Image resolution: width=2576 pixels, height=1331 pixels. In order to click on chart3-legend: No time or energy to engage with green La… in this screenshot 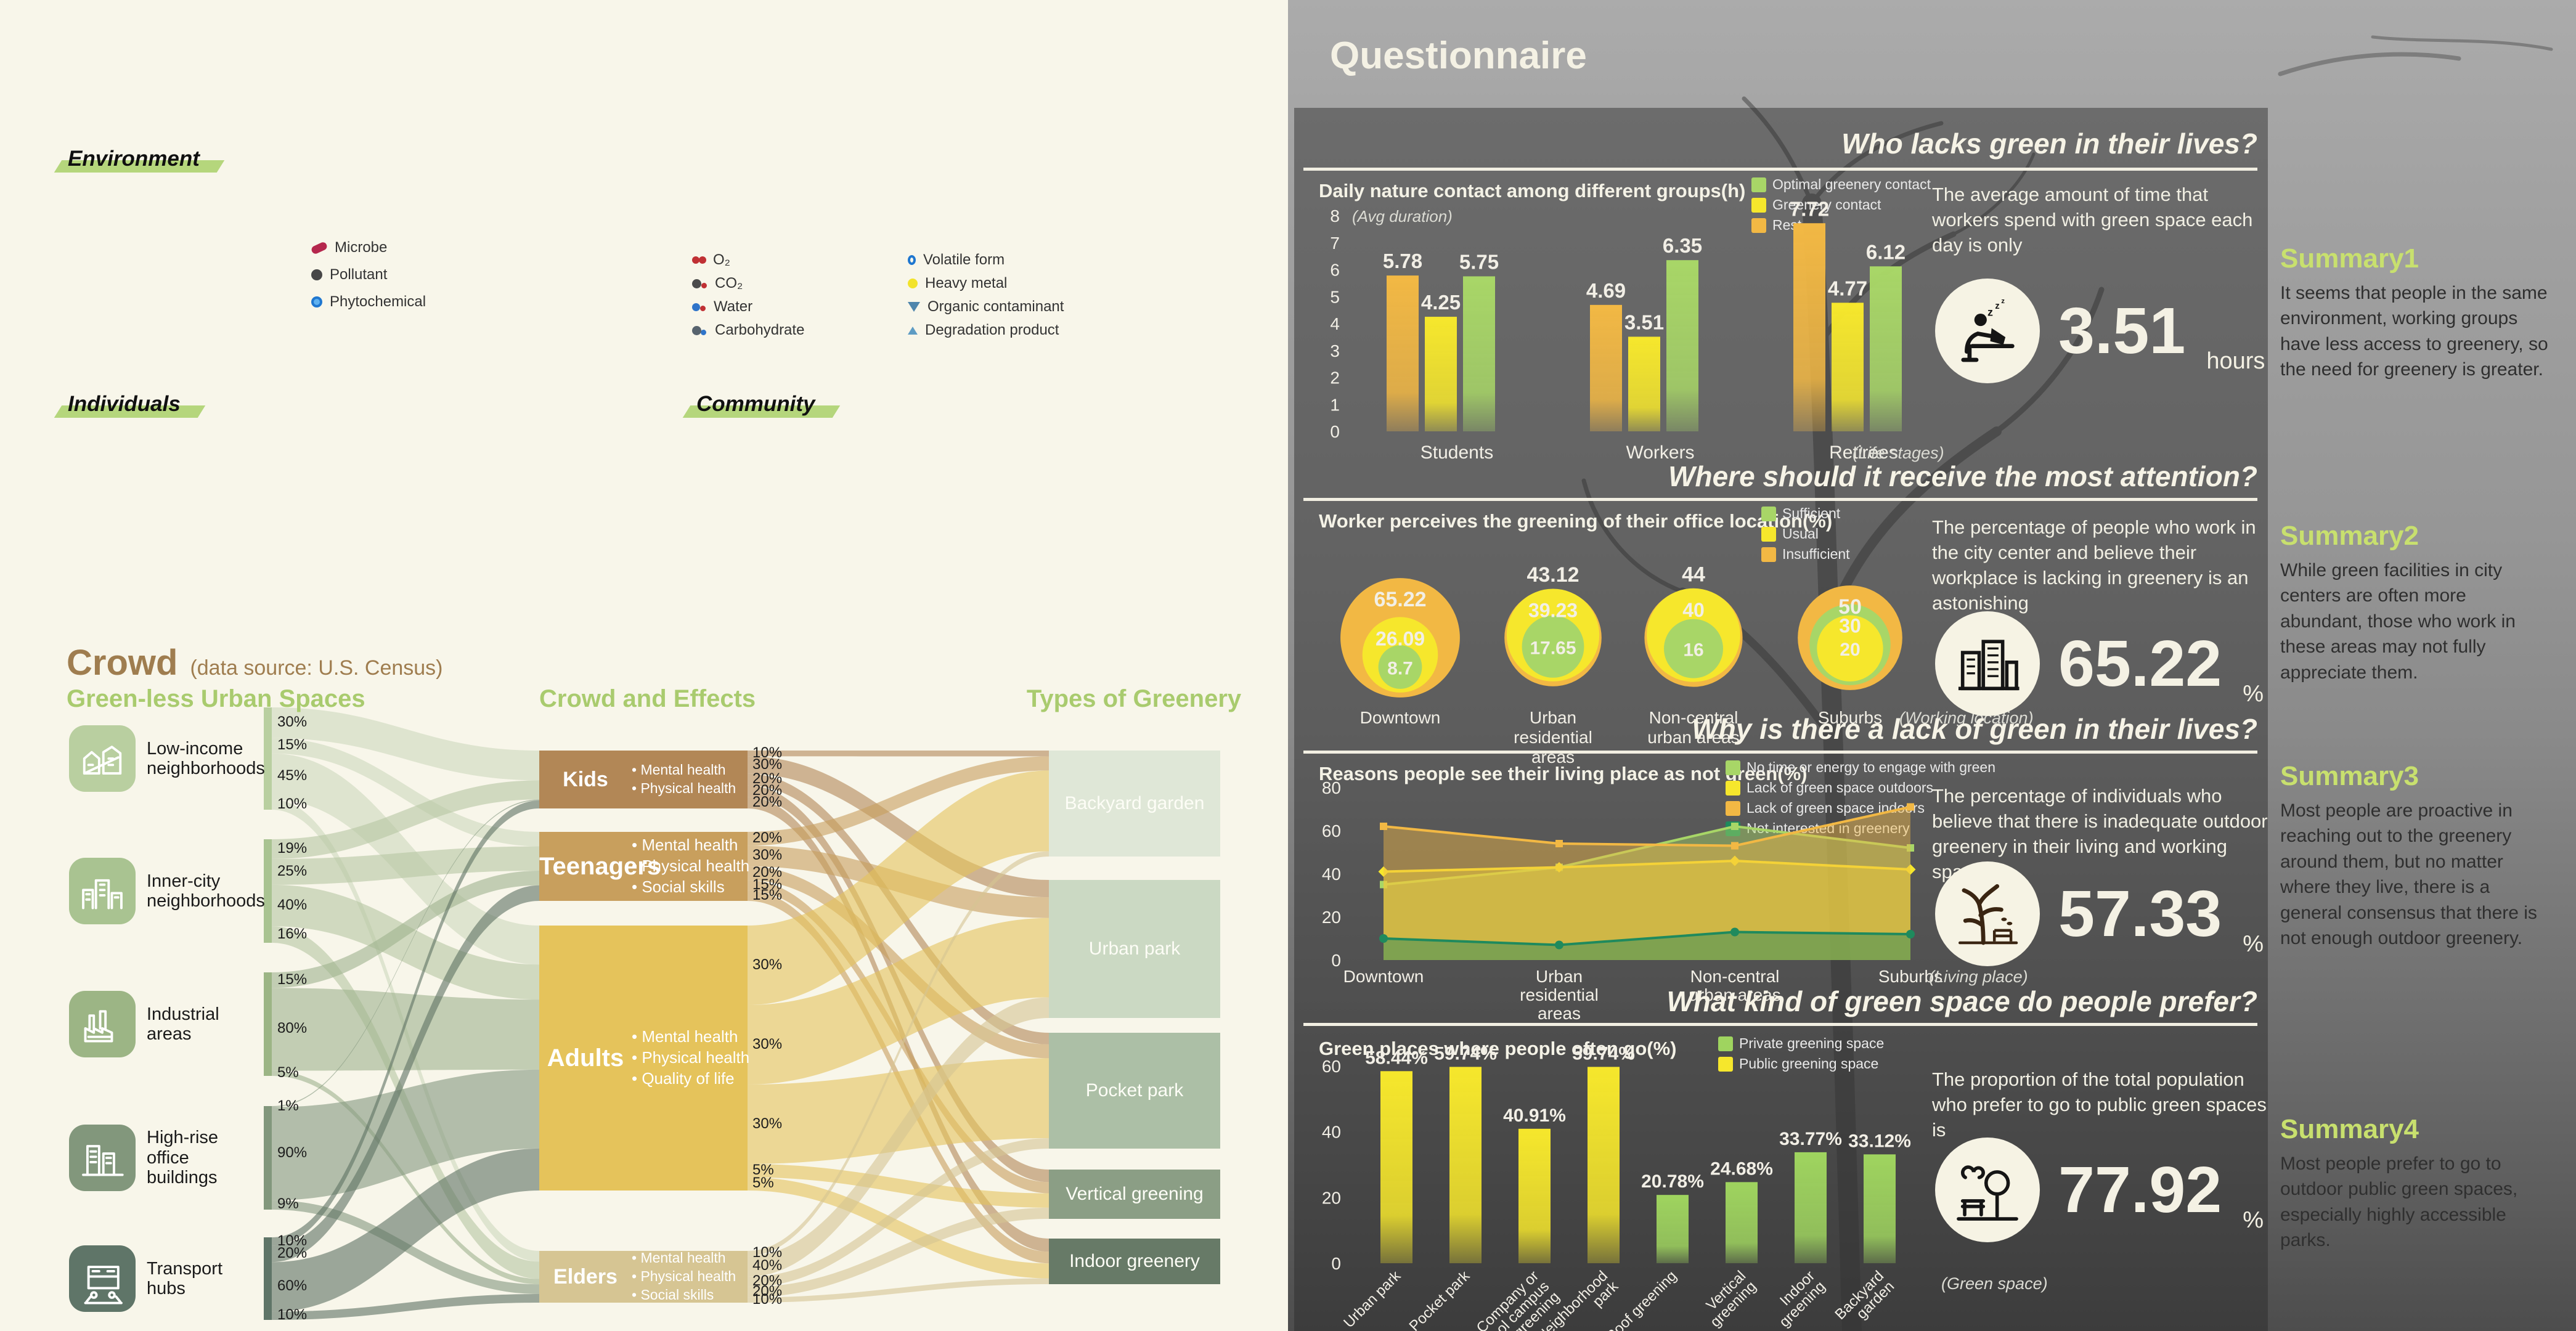, I will do `click(1861, 798)`.